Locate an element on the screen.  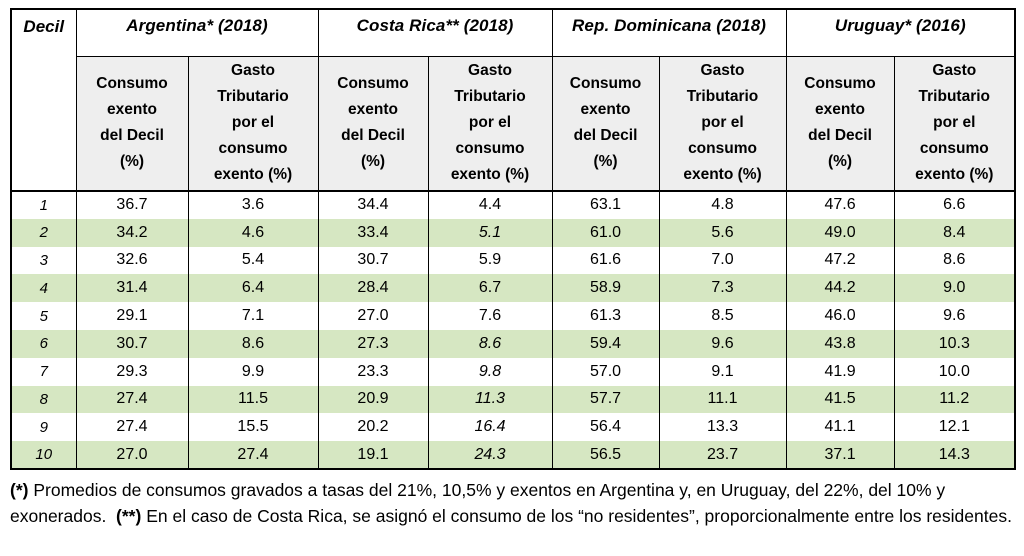
value-cell: 19.1 is located at coordinates (373, 455).